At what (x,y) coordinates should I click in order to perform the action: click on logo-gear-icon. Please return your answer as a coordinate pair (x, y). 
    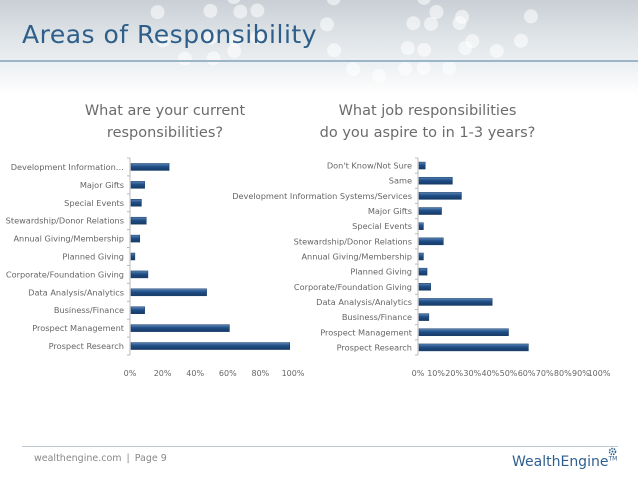
    Looking at the image, I should click on (612, 451).